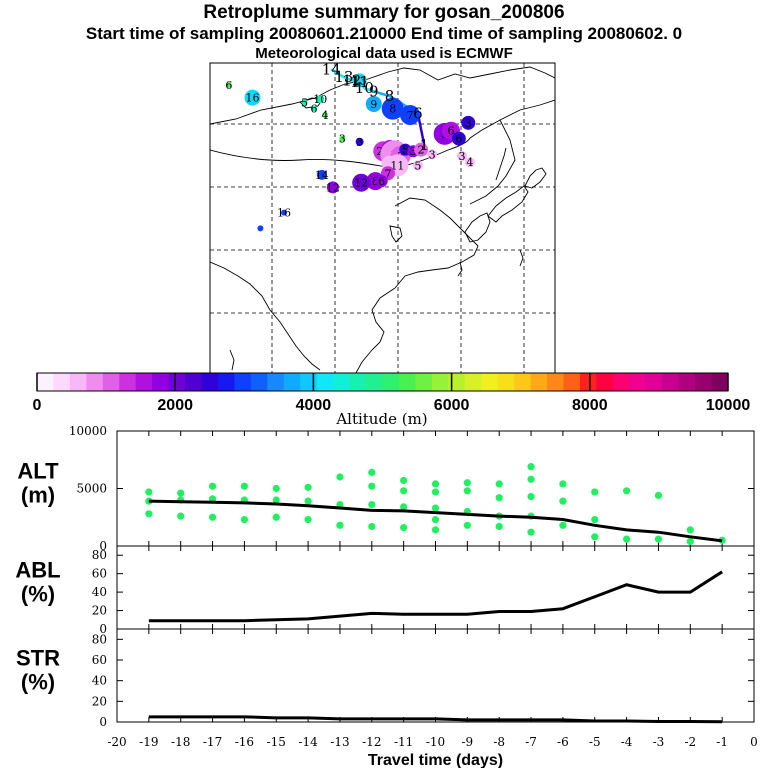 The image size is (768, 768). I want to click on track-day-label: 12, so click(351, 80).